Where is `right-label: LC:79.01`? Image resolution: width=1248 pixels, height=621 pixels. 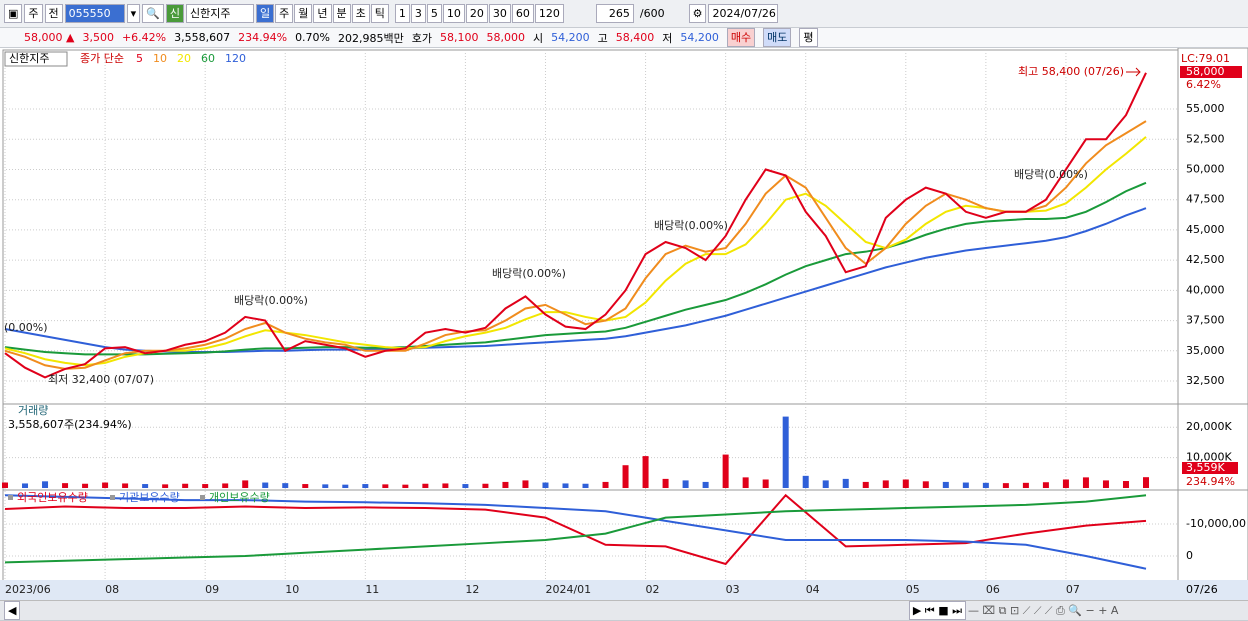
right-label: LC:79.01 is located at coordinates (1205, 58).